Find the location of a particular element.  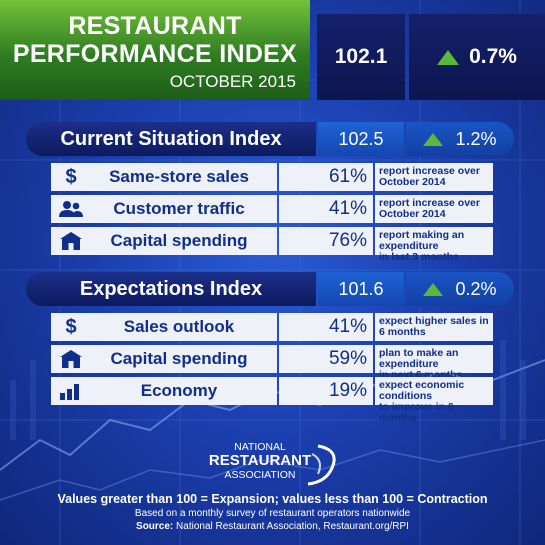

logo-line3: ASSOCIATION is located at coordinates (260, 475).